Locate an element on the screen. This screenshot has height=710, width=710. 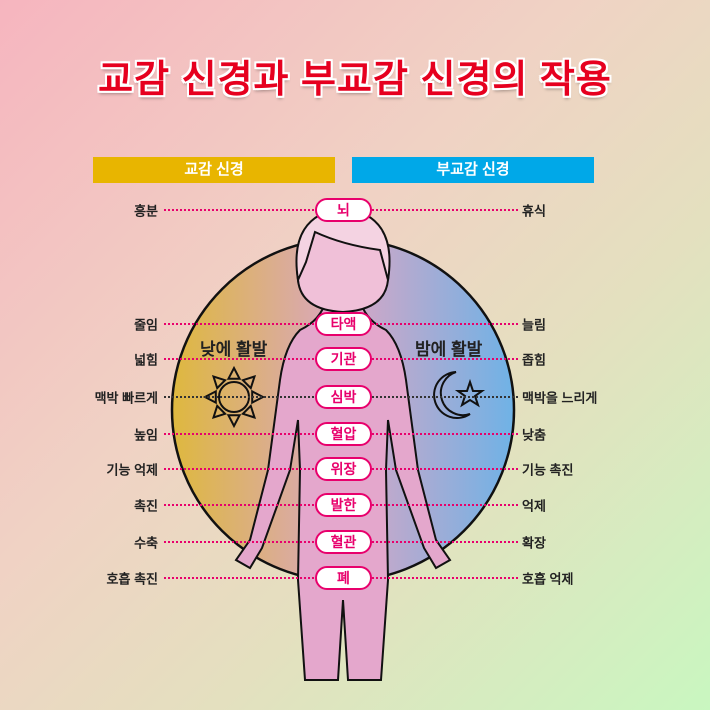
organ-badge: 혈압 is located at coordinates (343, 434).